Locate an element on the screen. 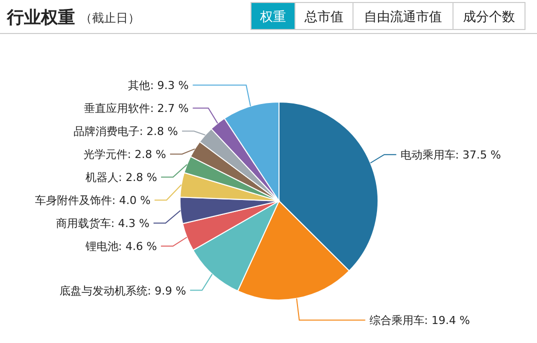  data-label: : 2.7 % is located at coordinates (169, 109).